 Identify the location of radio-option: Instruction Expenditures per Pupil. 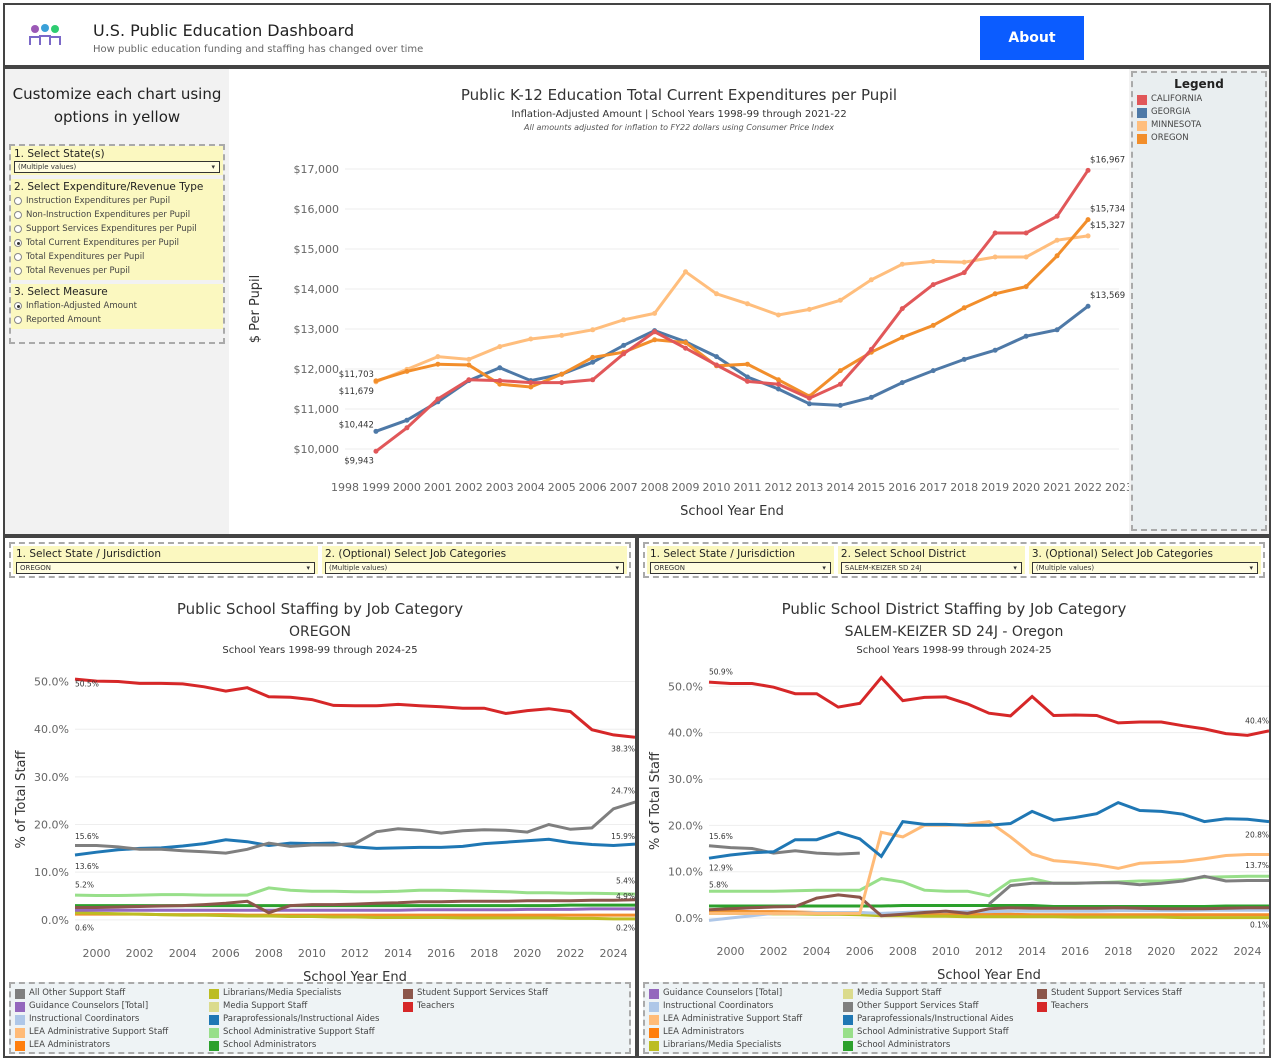
(117, 201).